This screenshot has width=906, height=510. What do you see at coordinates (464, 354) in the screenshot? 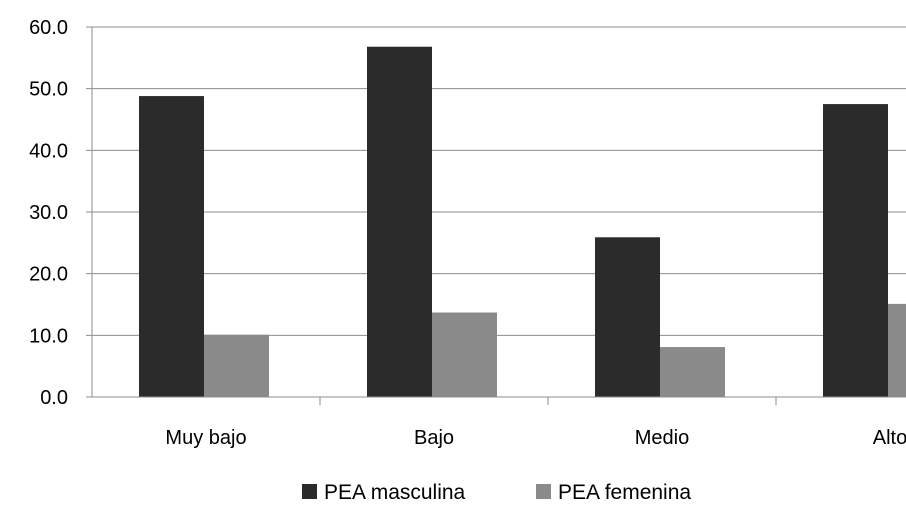
I see `bar-pea-femenina-bajo` at bounding box center [464, 354].